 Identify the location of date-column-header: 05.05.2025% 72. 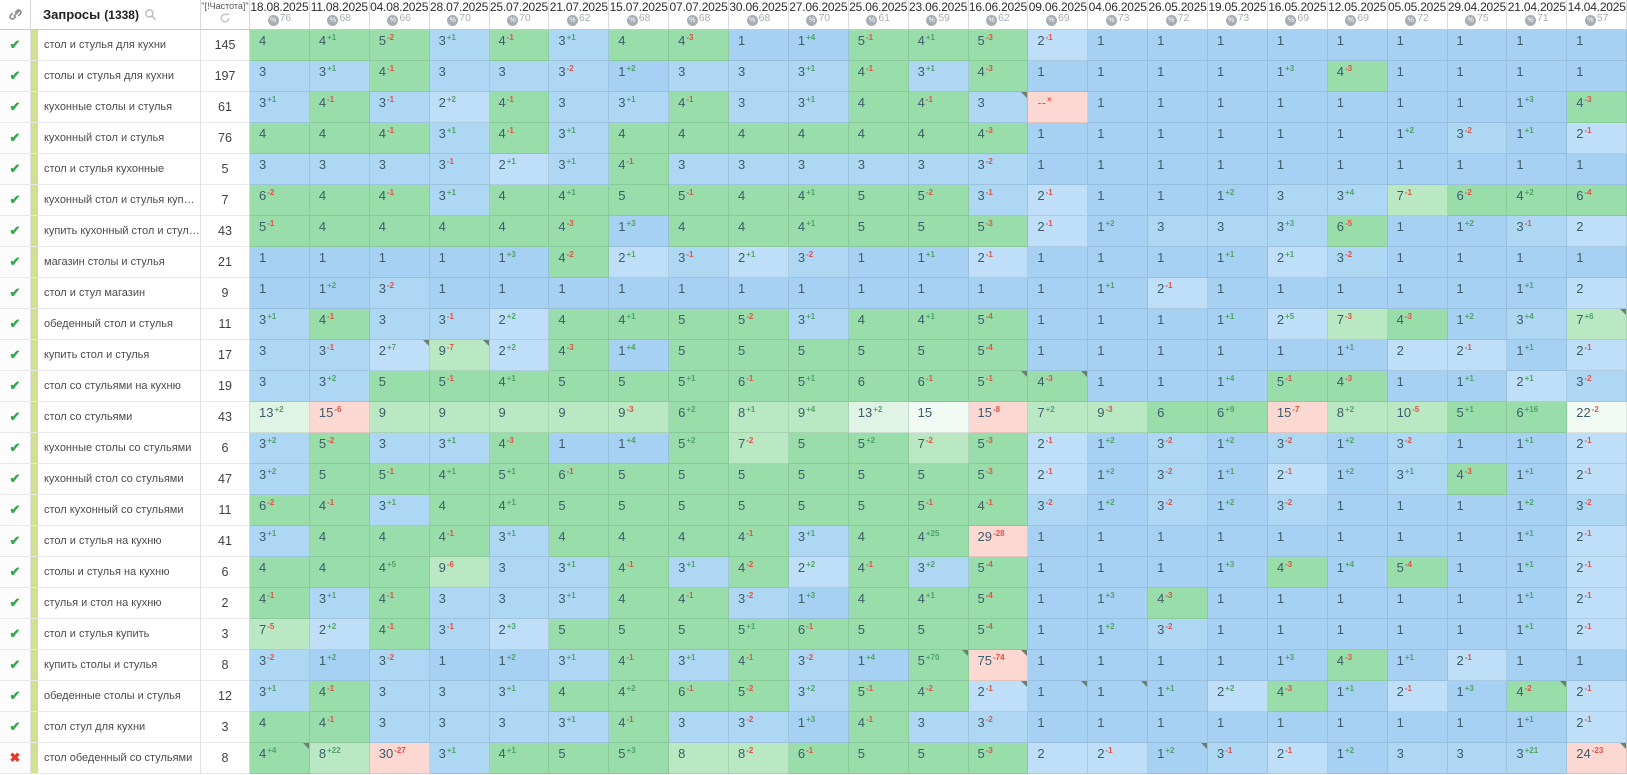
(1418, 14).